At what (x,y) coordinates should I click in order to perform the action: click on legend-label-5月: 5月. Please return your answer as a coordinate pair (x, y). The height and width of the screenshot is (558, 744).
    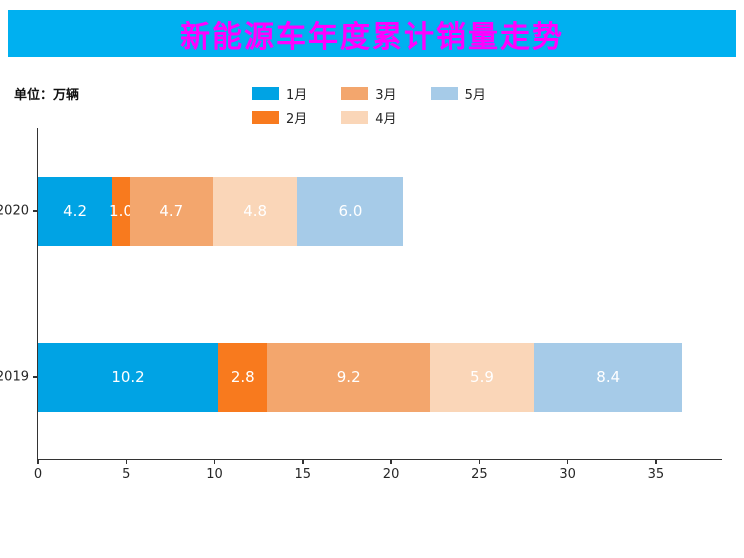
    Looking at the image, I should click on (475, 95).